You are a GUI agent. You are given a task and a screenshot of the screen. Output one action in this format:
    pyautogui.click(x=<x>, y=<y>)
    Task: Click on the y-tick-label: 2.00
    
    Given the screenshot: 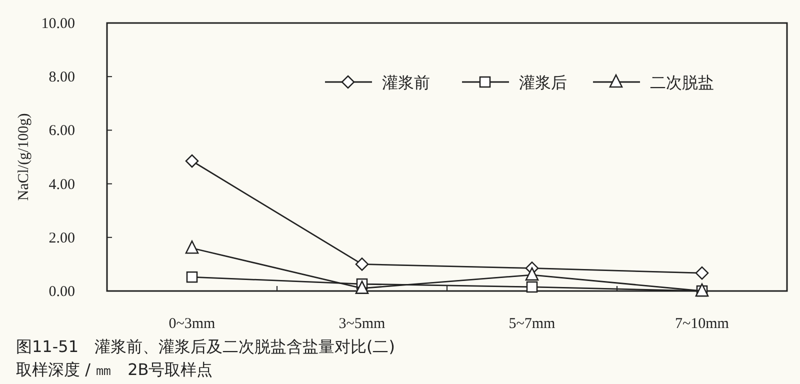 What is the action you would take?
    pyautogui.click(x=61, y=238)
    